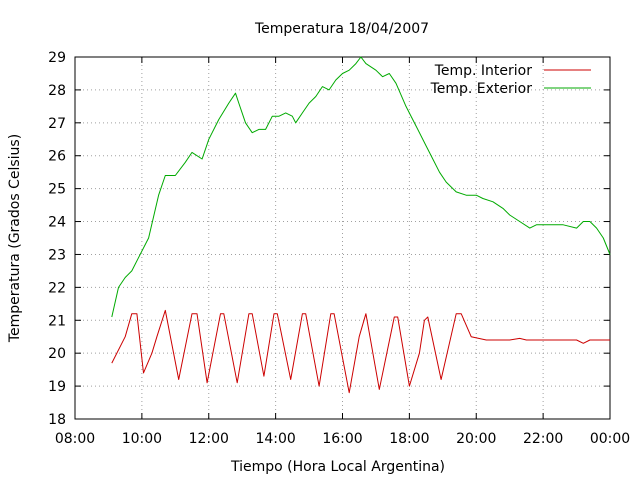 Image resolution: width=640 pixels, height=480 pixels. What do you see at coordinates (483, 71) in the screenshot?
I see `legend-label-interior: Temp. Interior` at bounding box center [483, 71].